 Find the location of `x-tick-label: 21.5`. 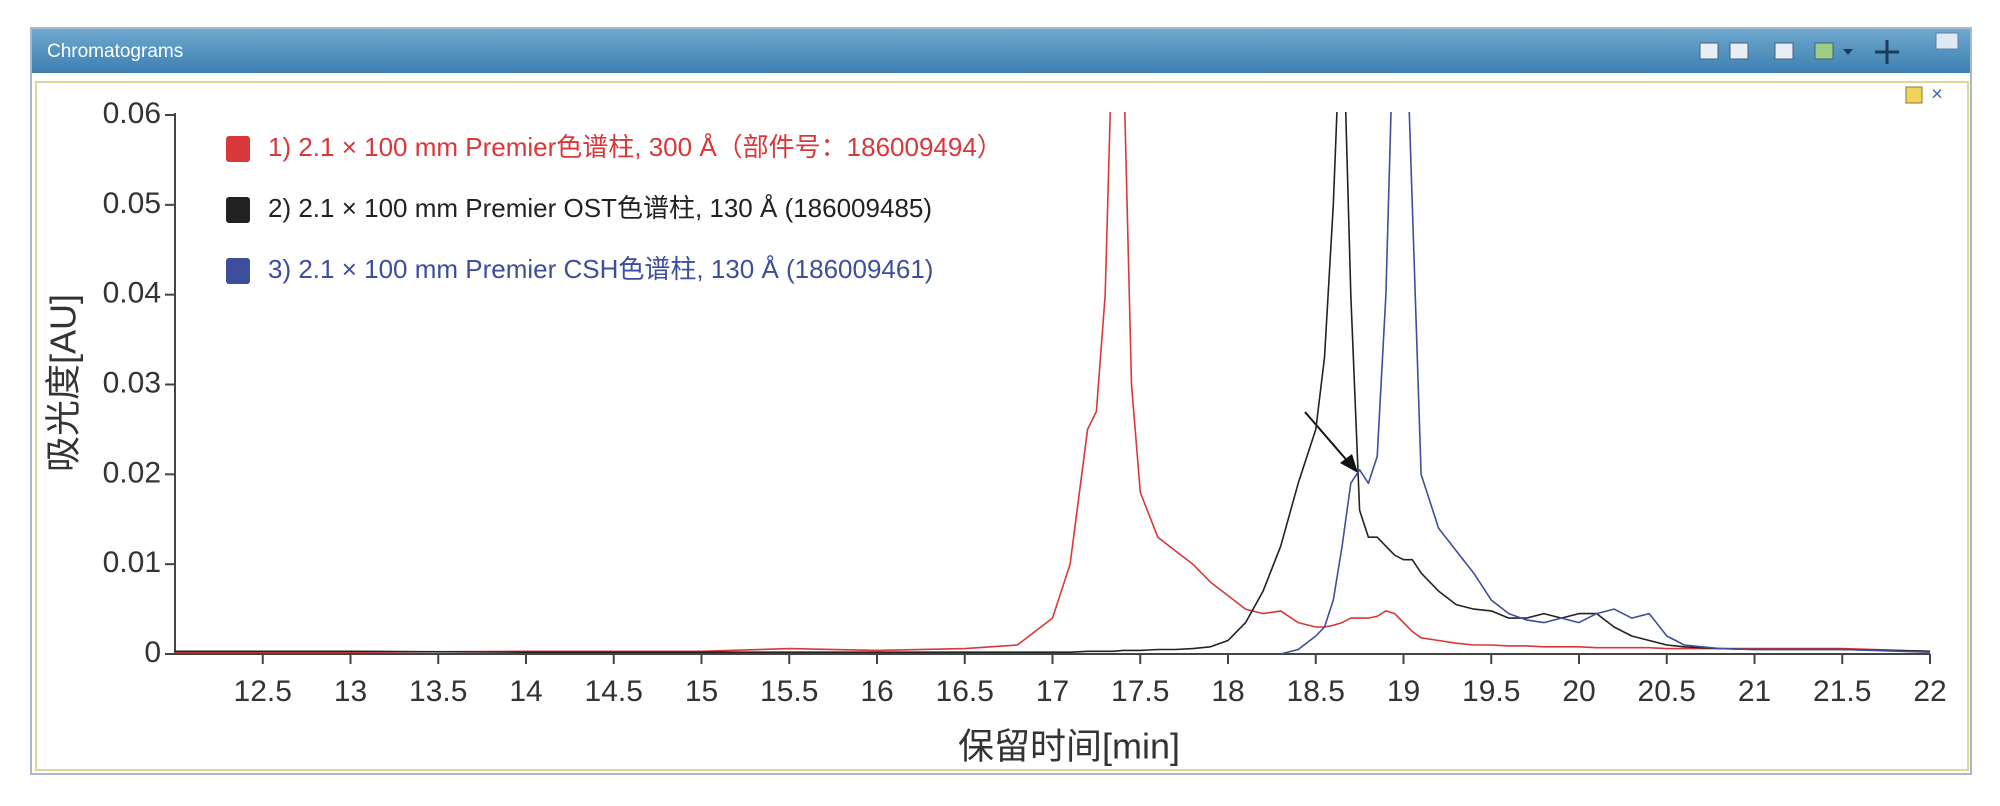

x-tick-label: 21.5 is located at coordinates (1842, 691).